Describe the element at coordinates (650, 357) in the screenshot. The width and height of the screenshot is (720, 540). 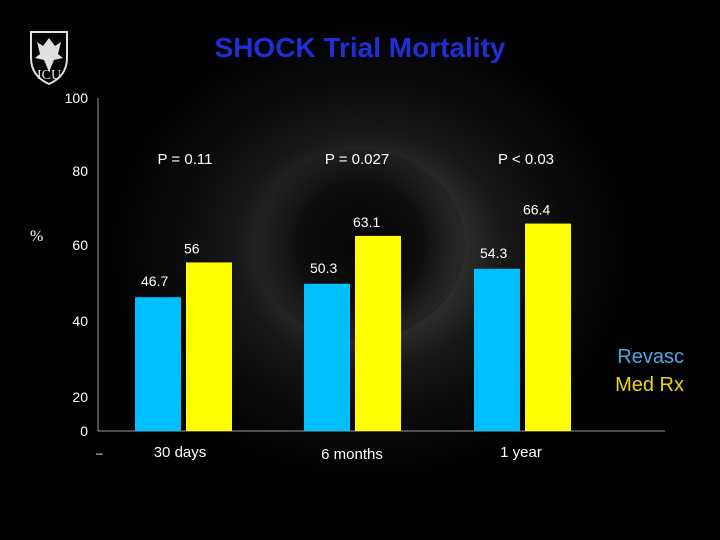
I see `legend-entry-revasc: Revasc` at that location.